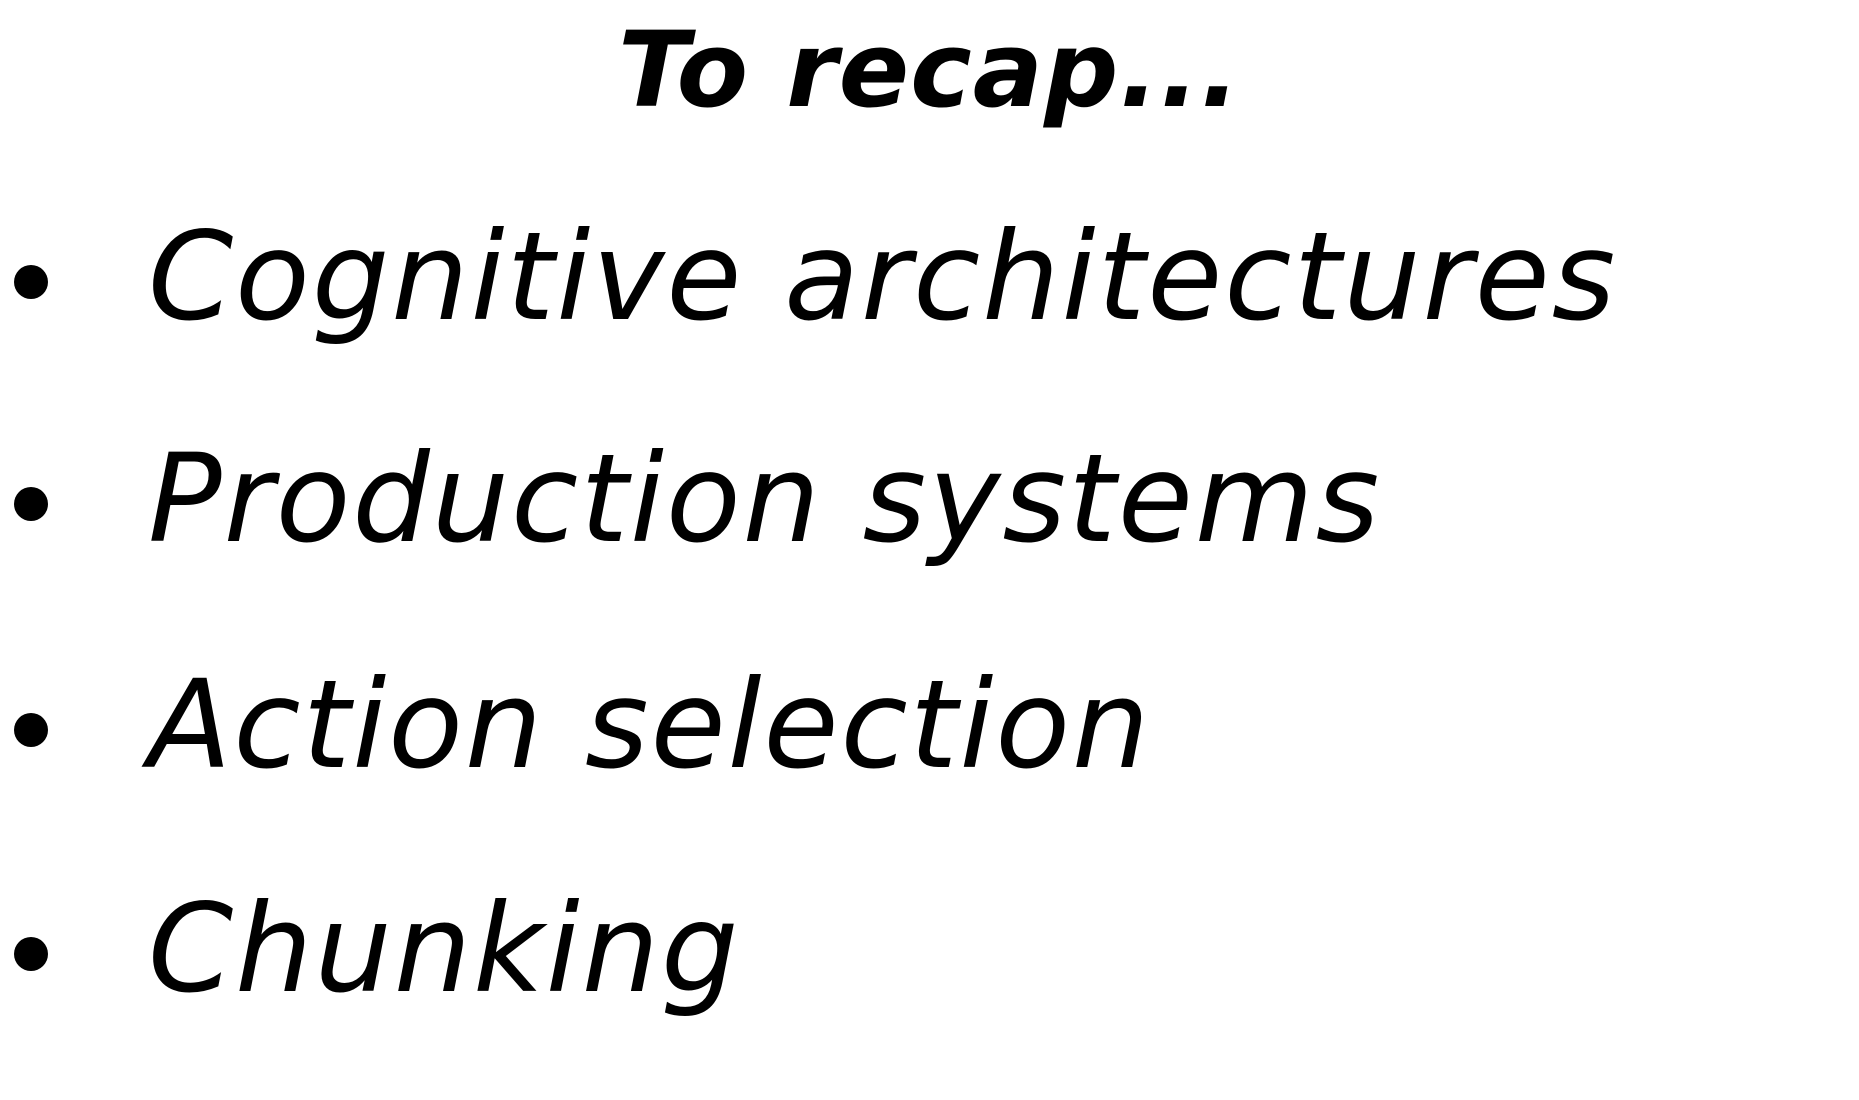 Image resolution: width=1859 pixels, height=1100 pixels. I want to click on bullet-text: Cognitive architectures, so click(883, 277).